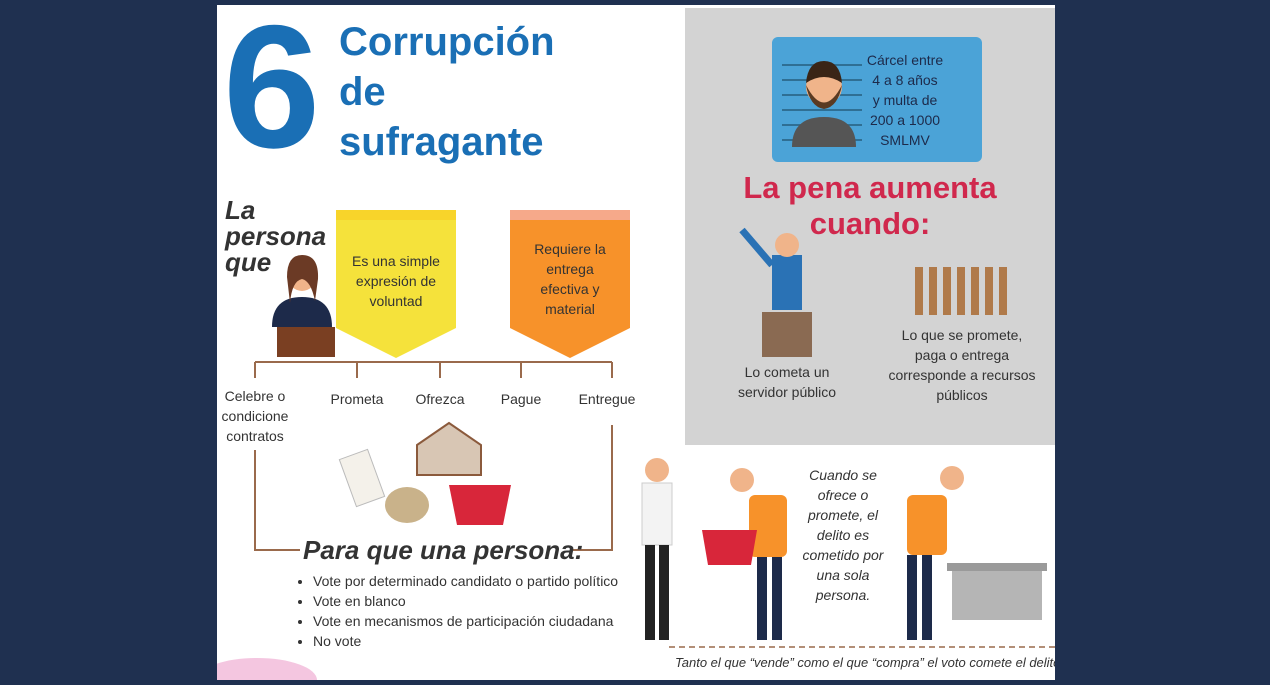  Describe the element at coordinates (870, 187) in the screenshot. I see `text-line: La pena aumenta` at that location.